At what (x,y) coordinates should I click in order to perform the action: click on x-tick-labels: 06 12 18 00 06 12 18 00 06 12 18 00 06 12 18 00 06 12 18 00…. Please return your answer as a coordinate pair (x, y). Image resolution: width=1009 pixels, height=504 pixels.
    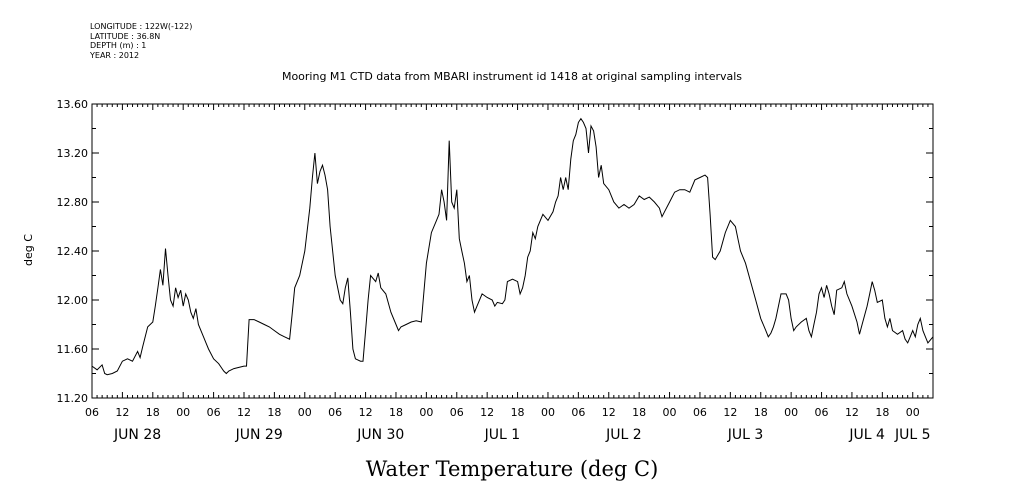
    Looking at the image, I should click on (502, 412).